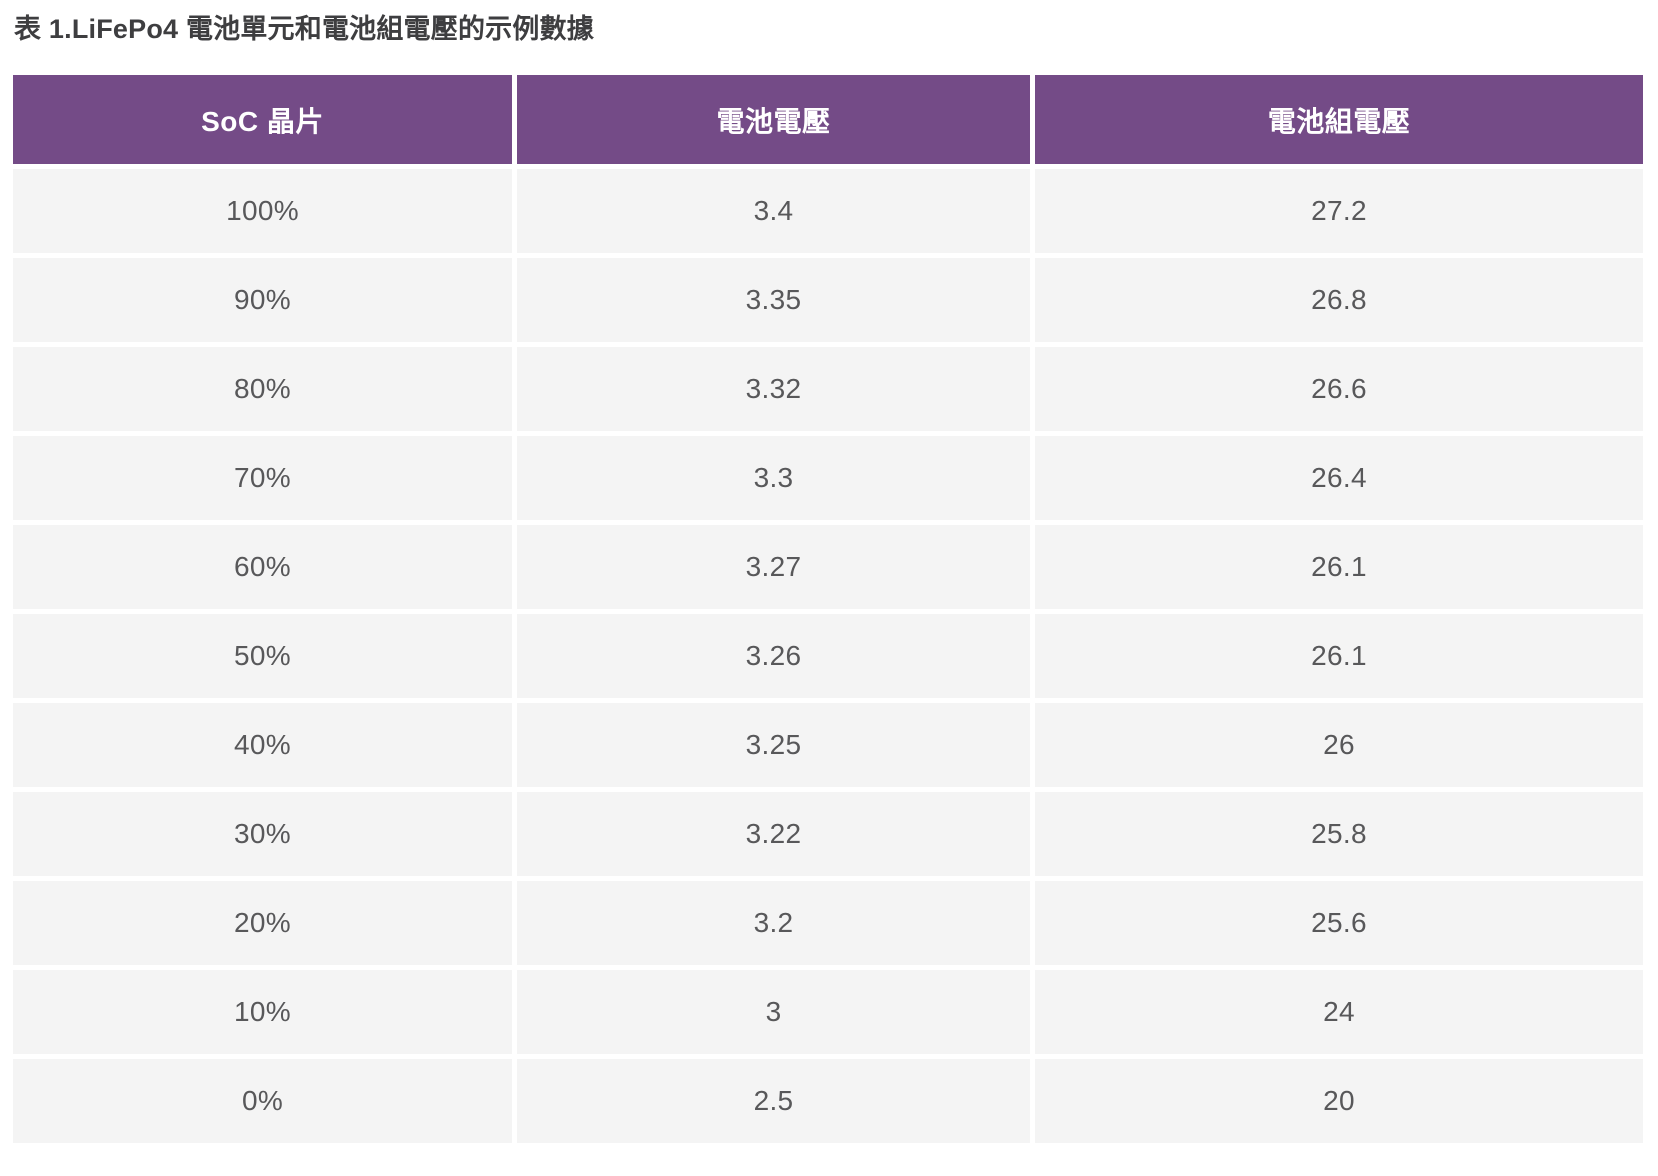 The height and width of the screenshot is (1176, 1658). Describe the element at coordinates (773, 1012) in the screenshot. I see `table-cell-cell-voltage: 3` at that location.